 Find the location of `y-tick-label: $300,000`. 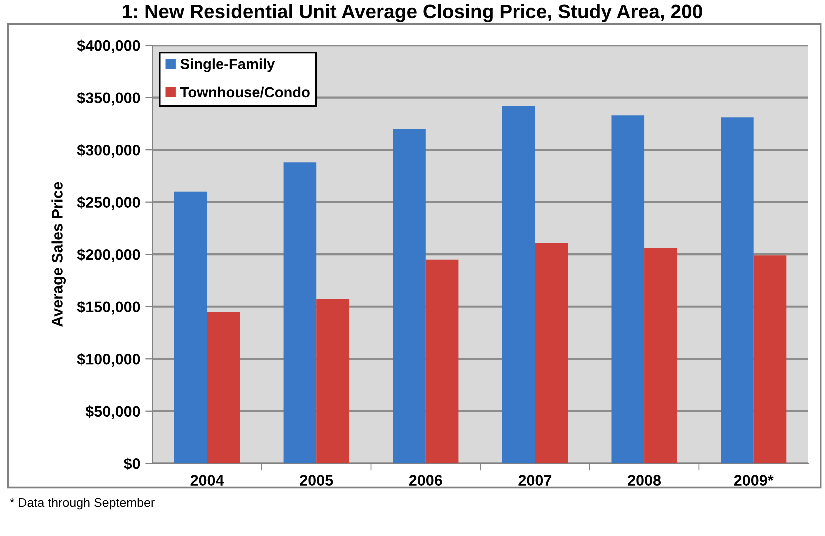

y-tick-label: $300,000 is located at coordinates (108, 151).